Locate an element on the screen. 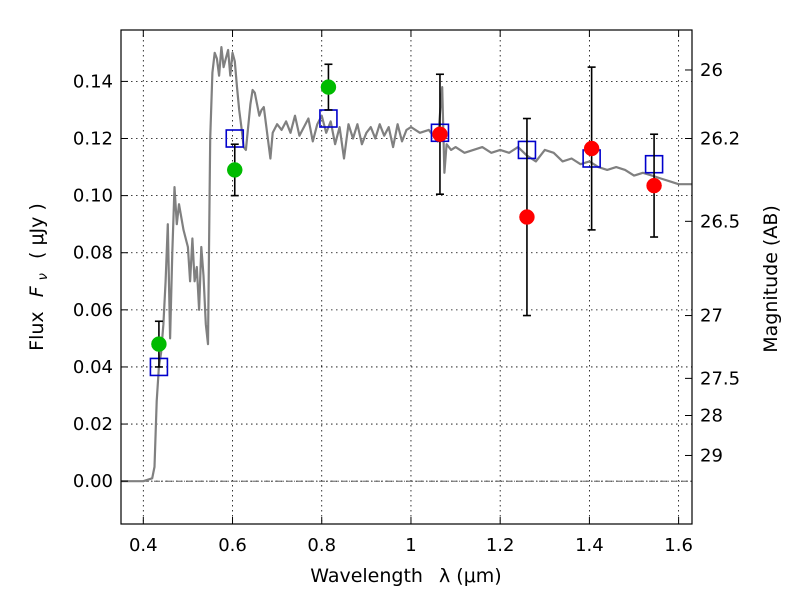  y2-tick-label: 27.5 is located at coordinates (720, 378).